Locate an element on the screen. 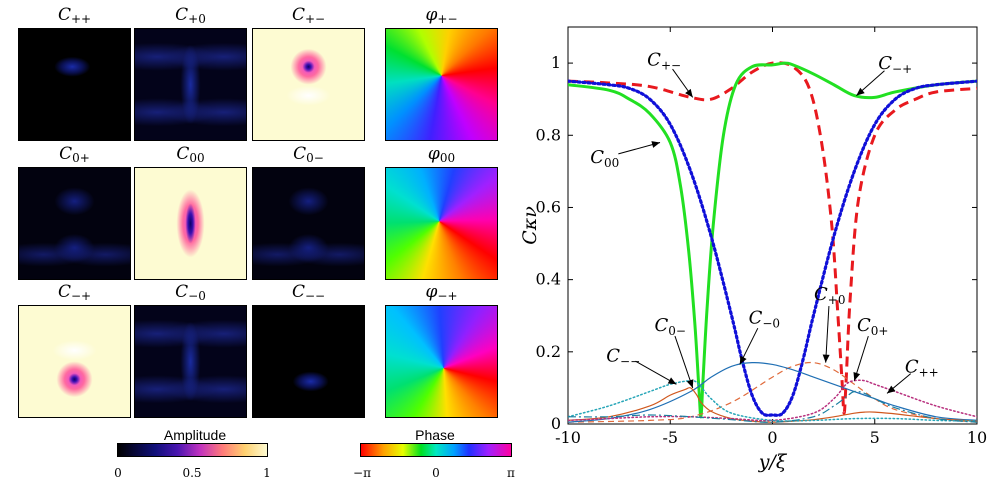 Image resolution: width=997 pixels, height=498 pixels. annotation-label-1: C−+ is located at coordinates (895, 64).